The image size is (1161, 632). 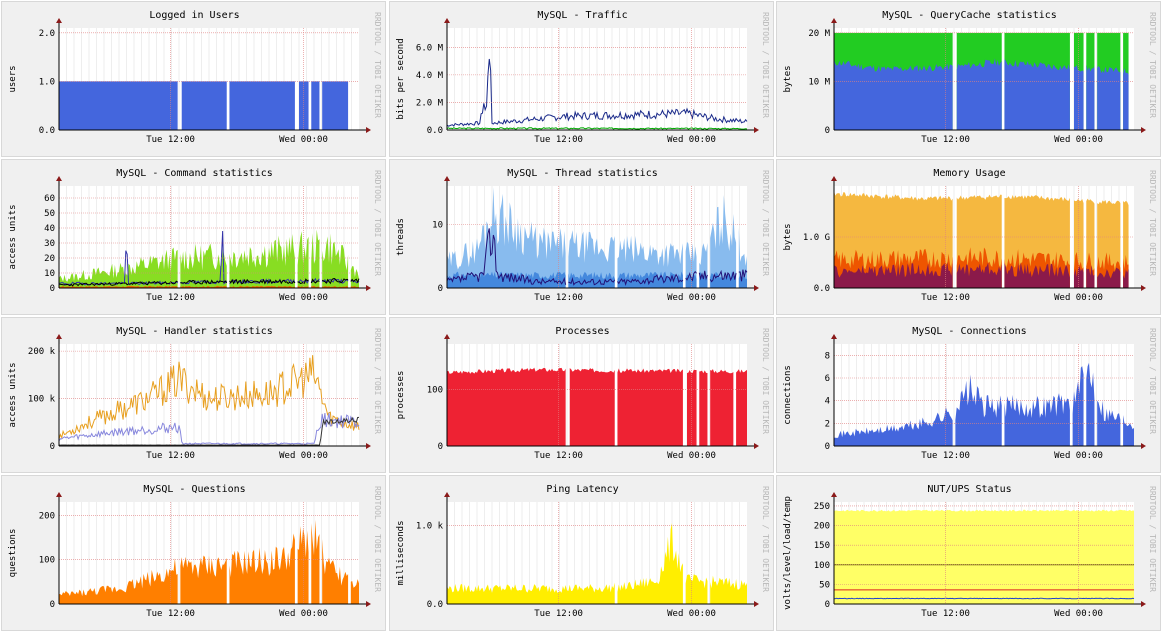 What do you see at coordinates (303, 565) in the screenshot?
I see `series-questions` at bounding box center [303, 565].